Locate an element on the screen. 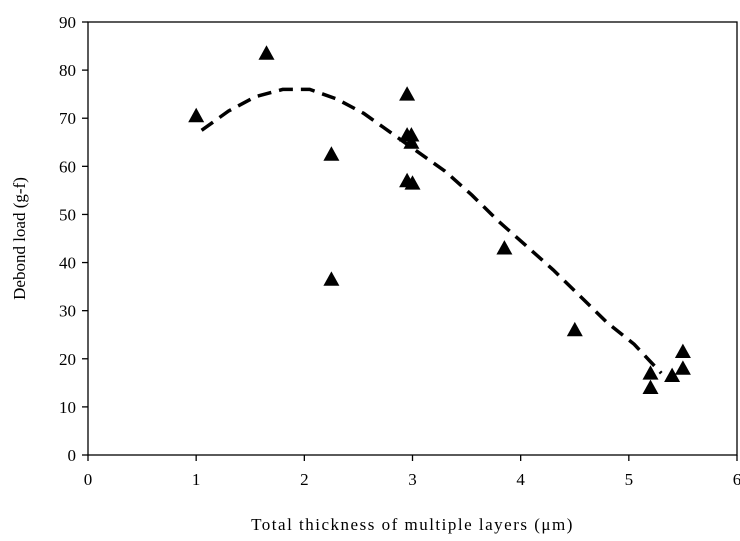  y-axis-title: Debond load (g-f) is located at coordinates (19, 238).